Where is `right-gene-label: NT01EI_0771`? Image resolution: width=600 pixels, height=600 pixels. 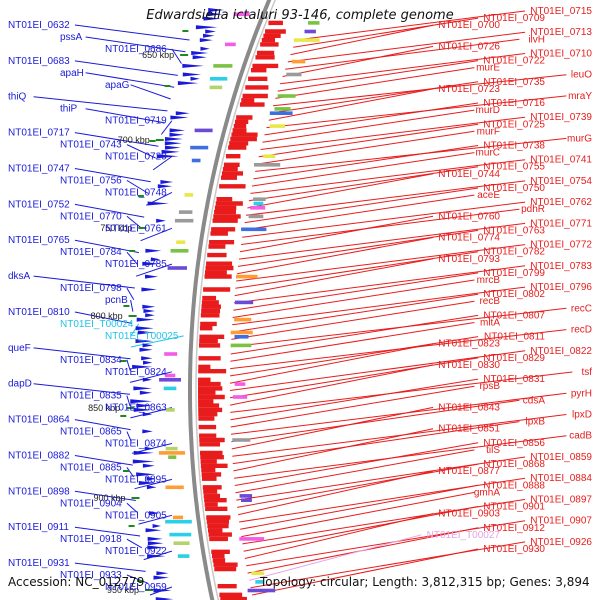 right-gene-label: NT01EI_0771 is located at coordinates (561, 223).